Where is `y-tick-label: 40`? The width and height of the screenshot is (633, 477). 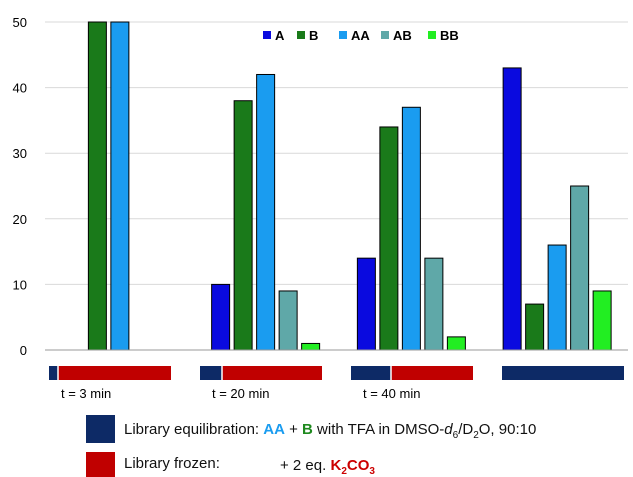 y-tick-label: 40 is located at coordinates (20, 88).